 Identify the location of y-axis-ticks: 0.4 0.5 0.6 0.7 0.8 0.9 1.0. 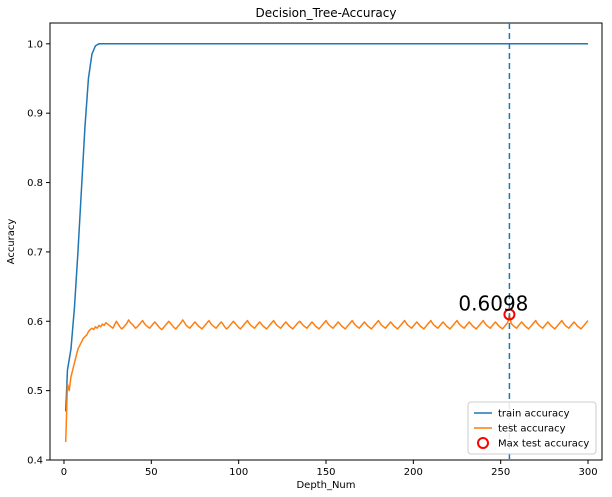
(38, 253).